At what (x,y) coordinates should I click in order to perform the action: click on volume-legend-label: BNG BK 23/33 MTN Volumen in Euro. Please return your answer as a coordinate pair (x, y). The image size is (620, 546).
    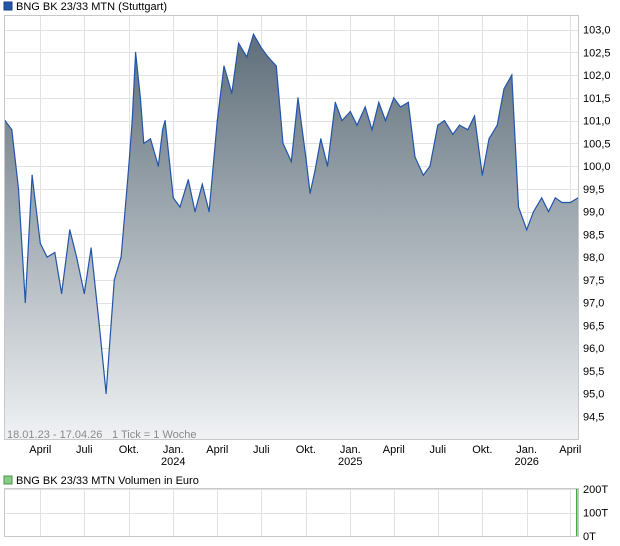
    Looking at the image, I should click on (107, 481).